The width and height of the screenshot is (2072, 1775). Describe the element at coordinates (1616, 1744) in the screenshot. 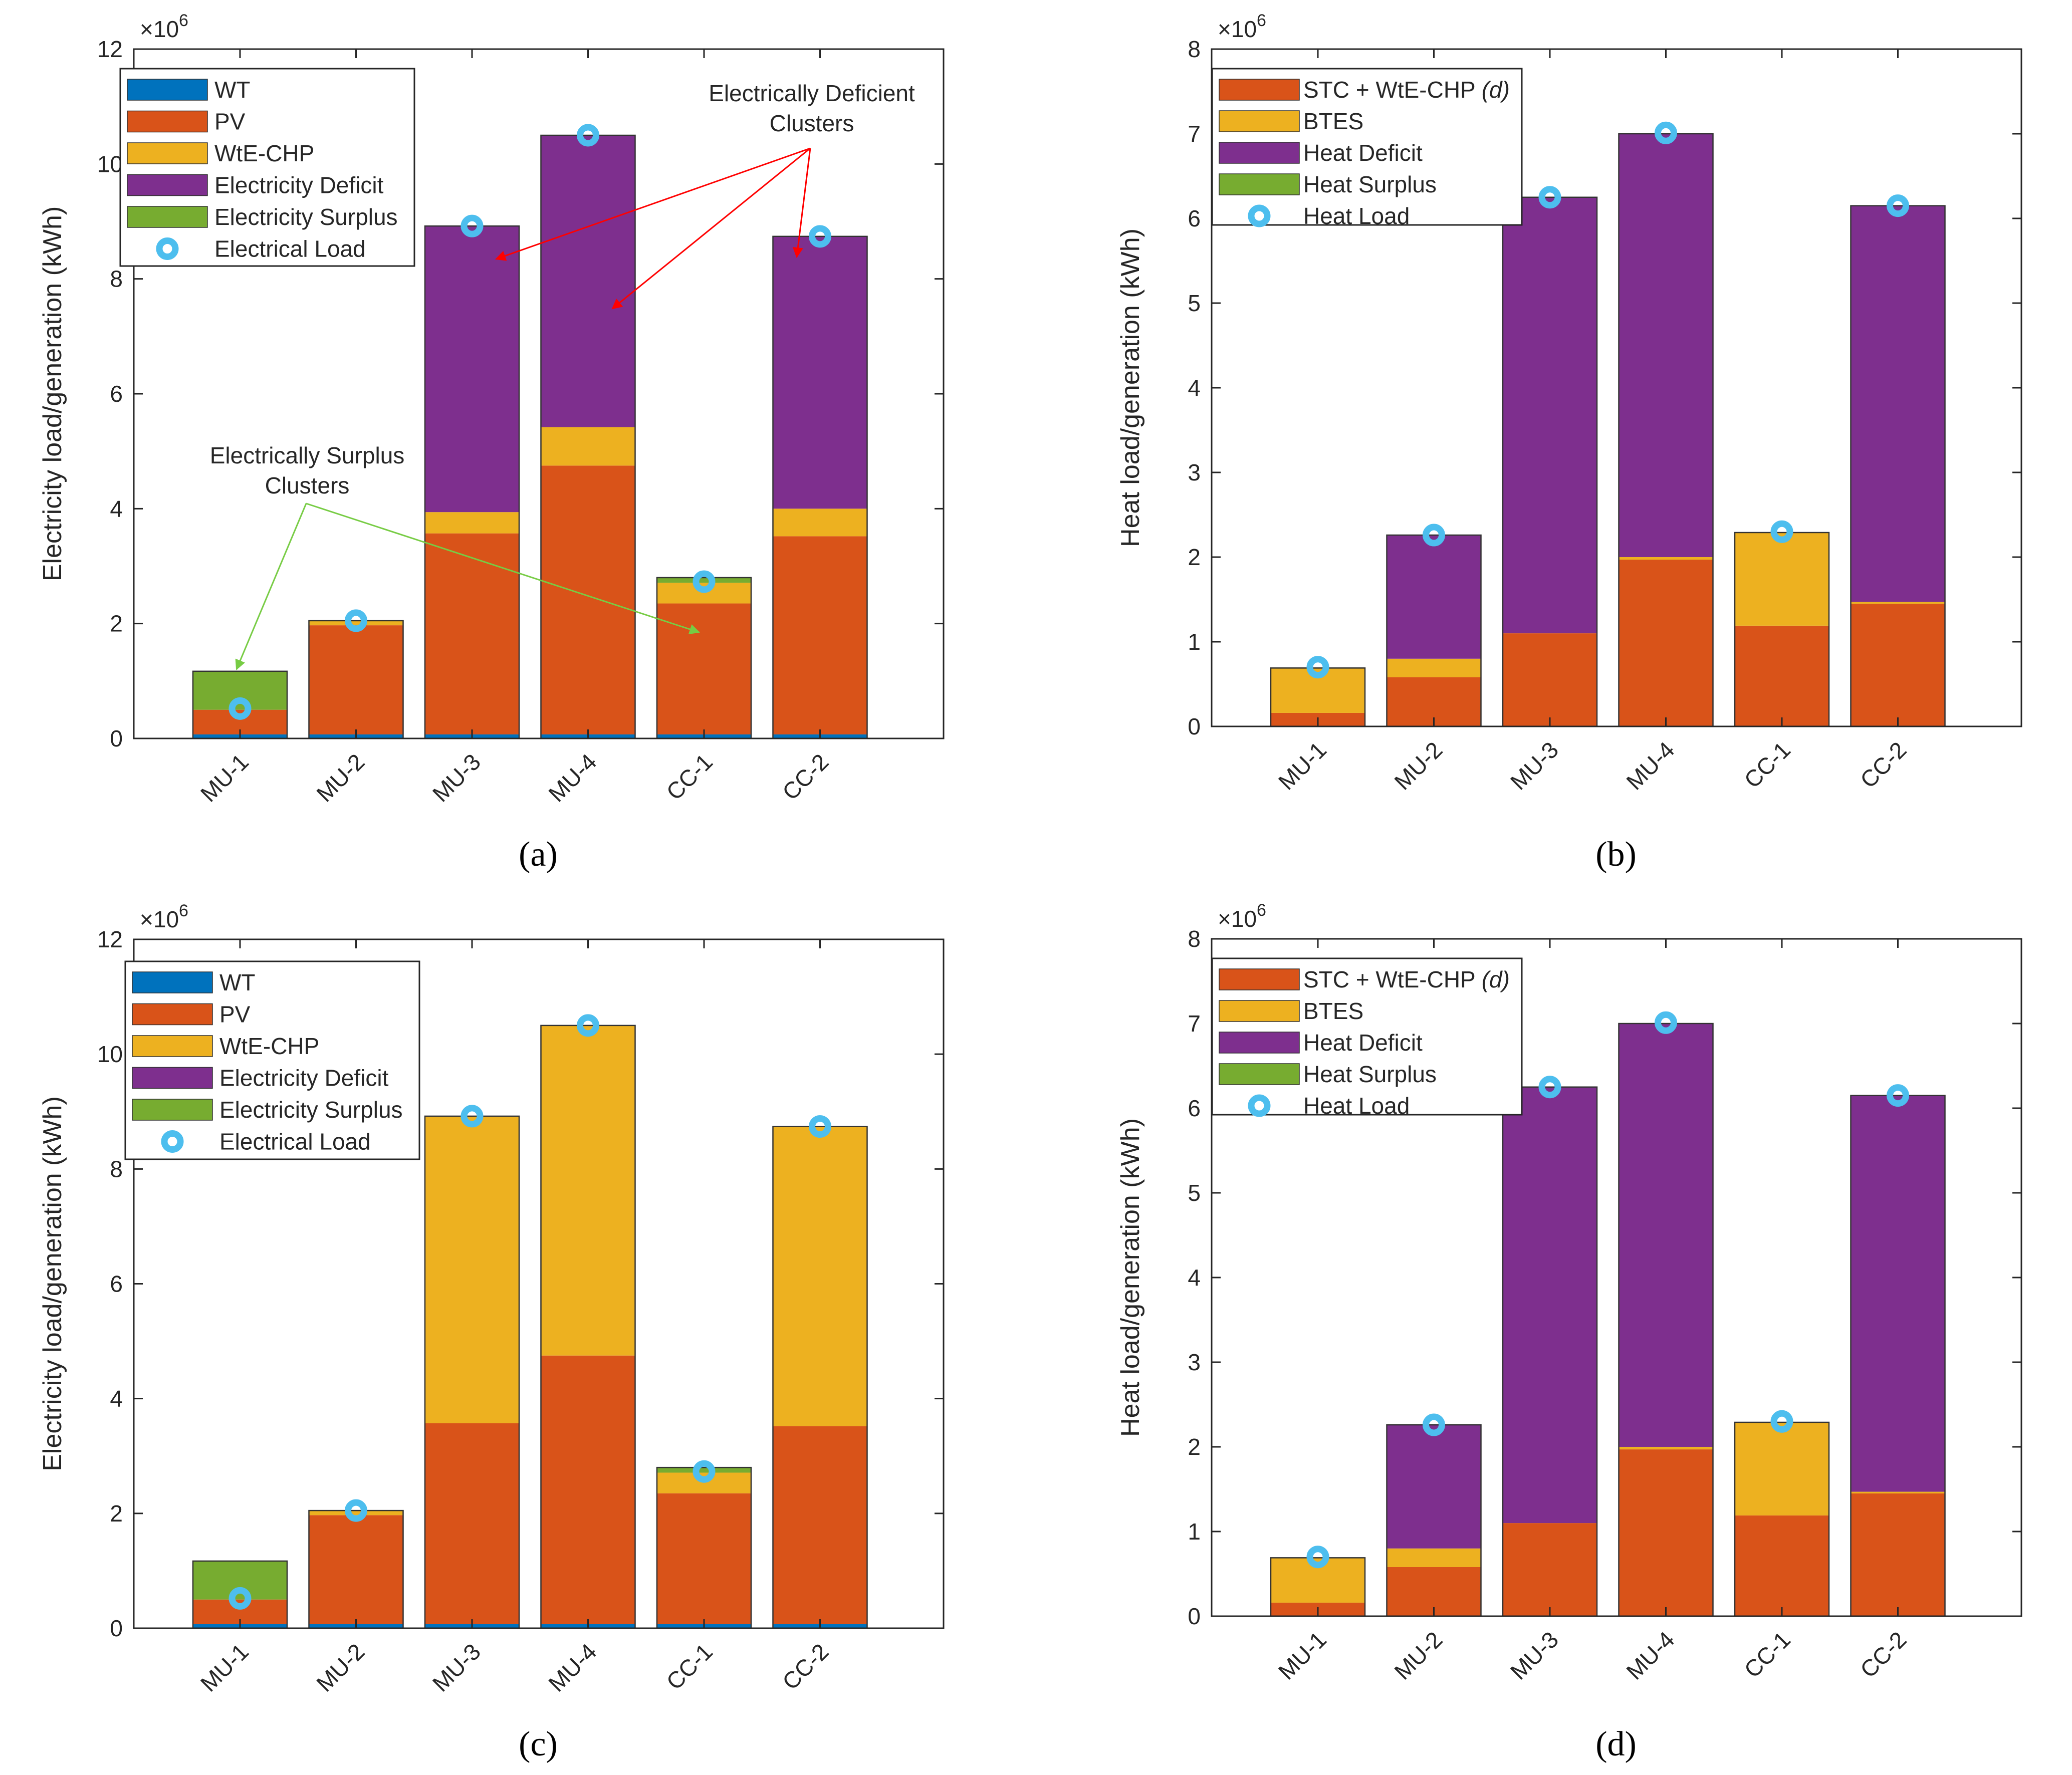

I see `panel-caption: (d)` at that location.